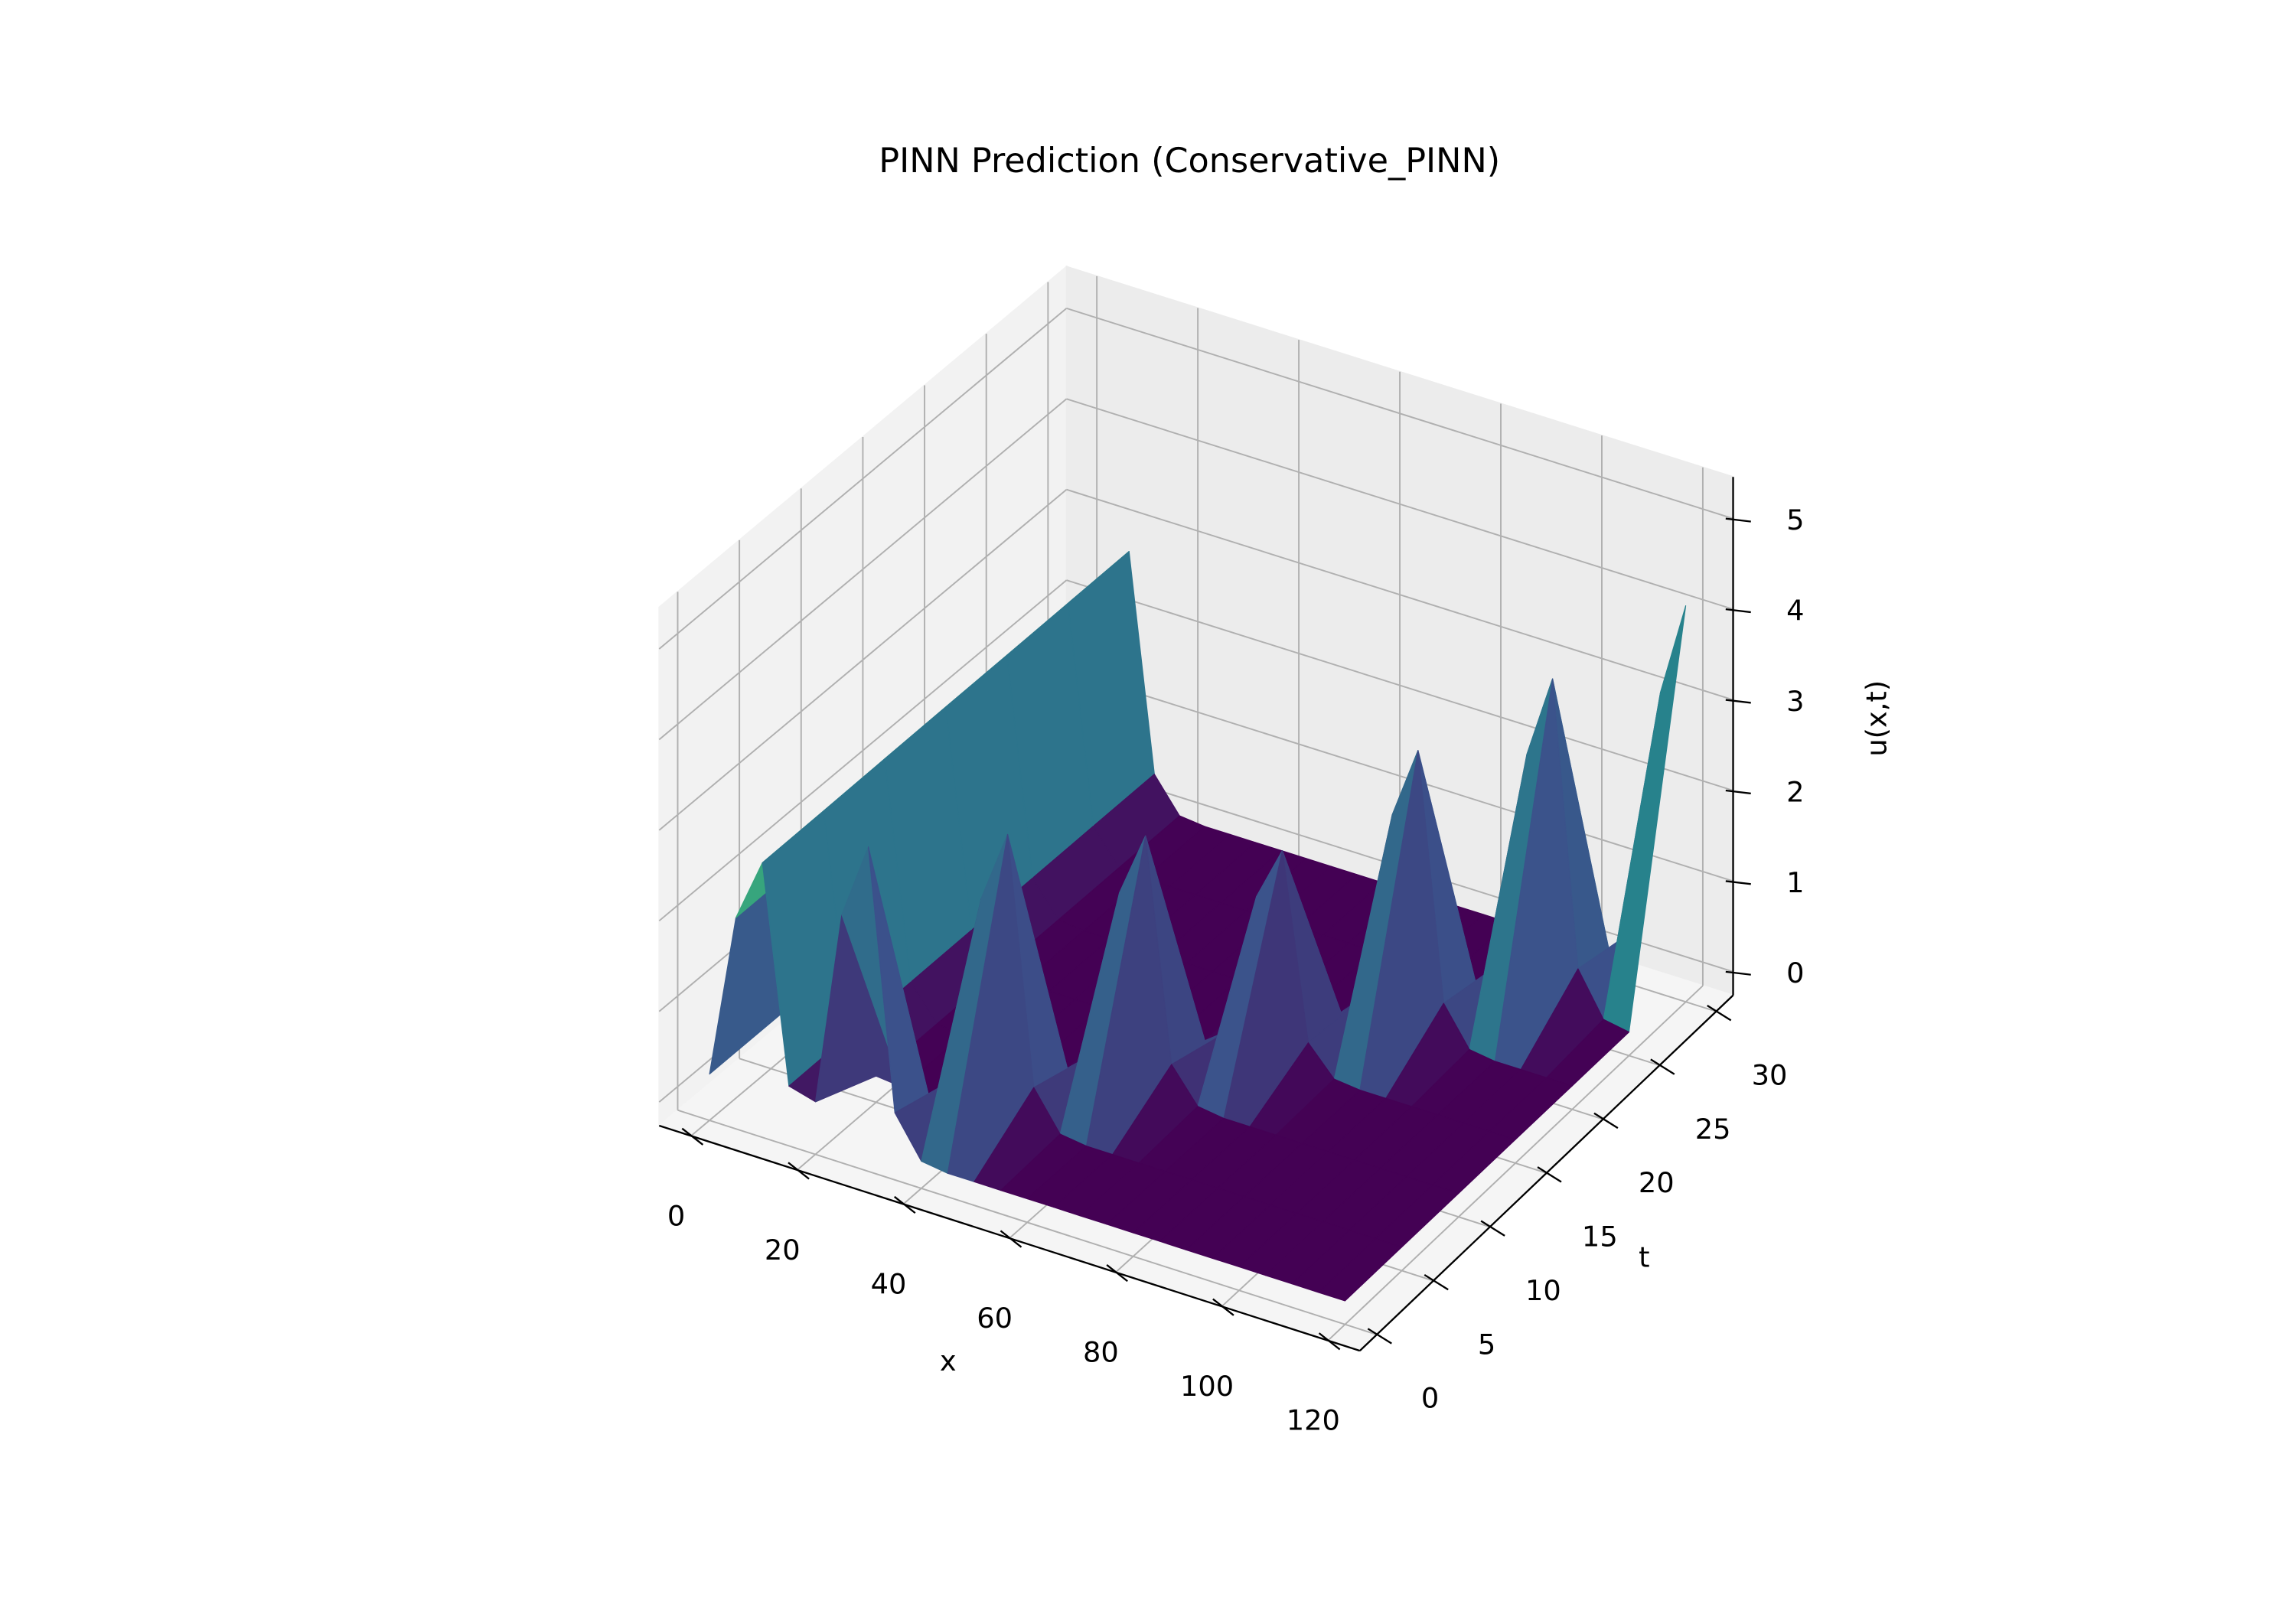 The width and height of the screenshot is (2296, 1607). What do you see at coordinates (889, 1283) in the screenshot?
I see `x-tick-label: 40` at bounding box center [889, 1283].